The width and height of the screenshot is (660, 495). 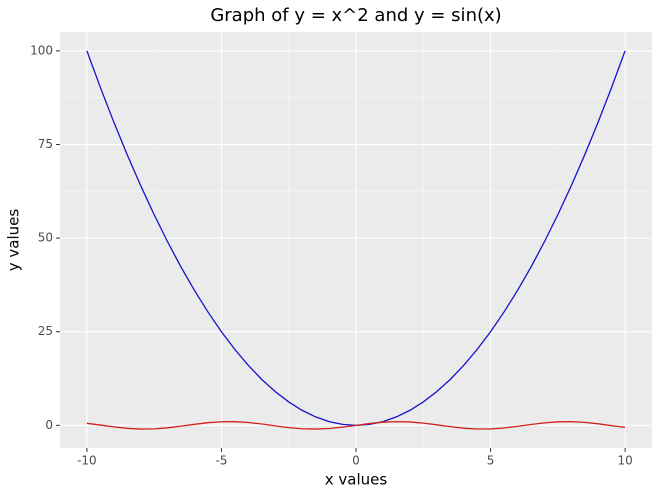 I want to click on x-tick-label: 0, so click(x=356, y=461).